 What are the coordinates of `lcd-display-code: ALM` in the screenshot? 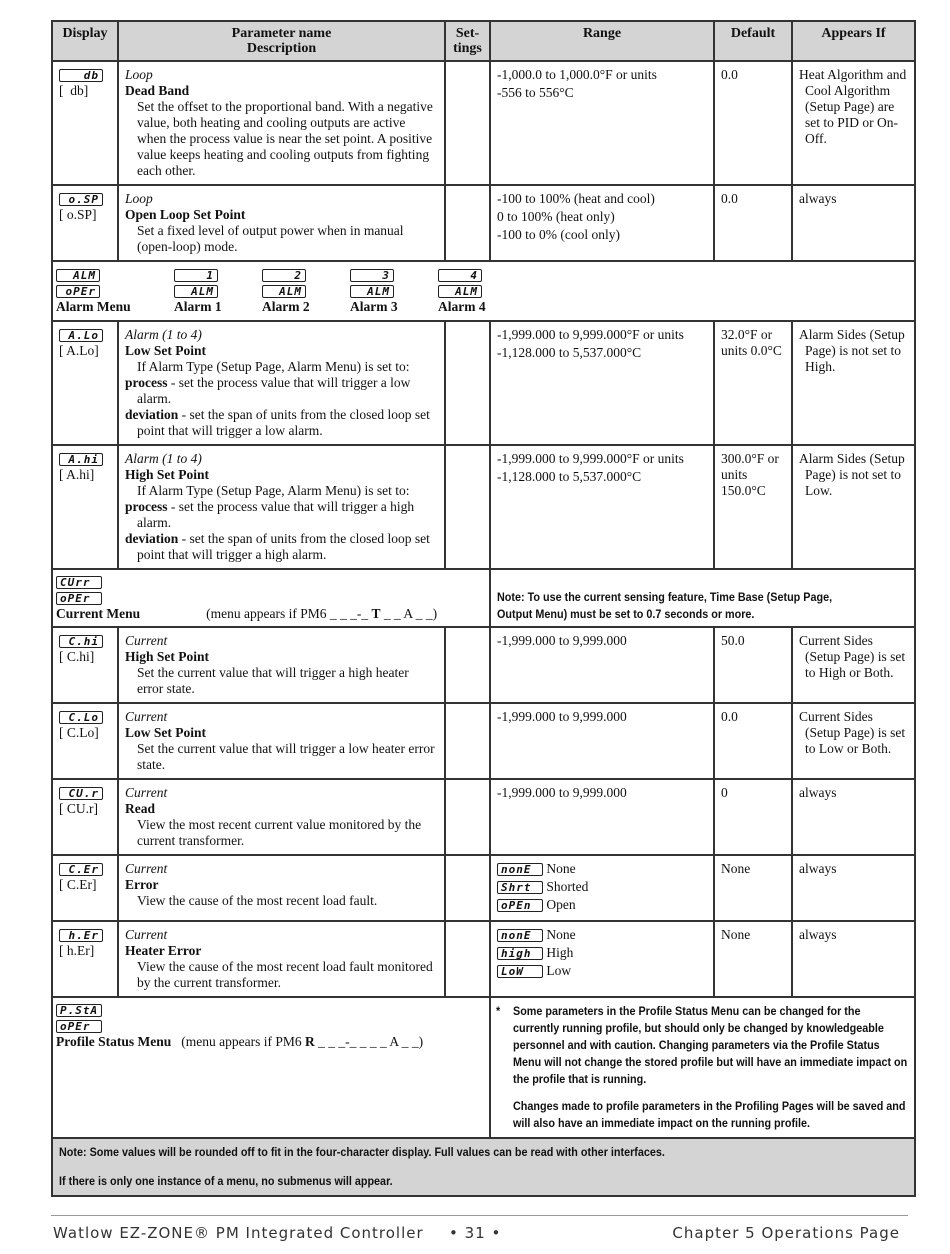 It's located at (78, 275).